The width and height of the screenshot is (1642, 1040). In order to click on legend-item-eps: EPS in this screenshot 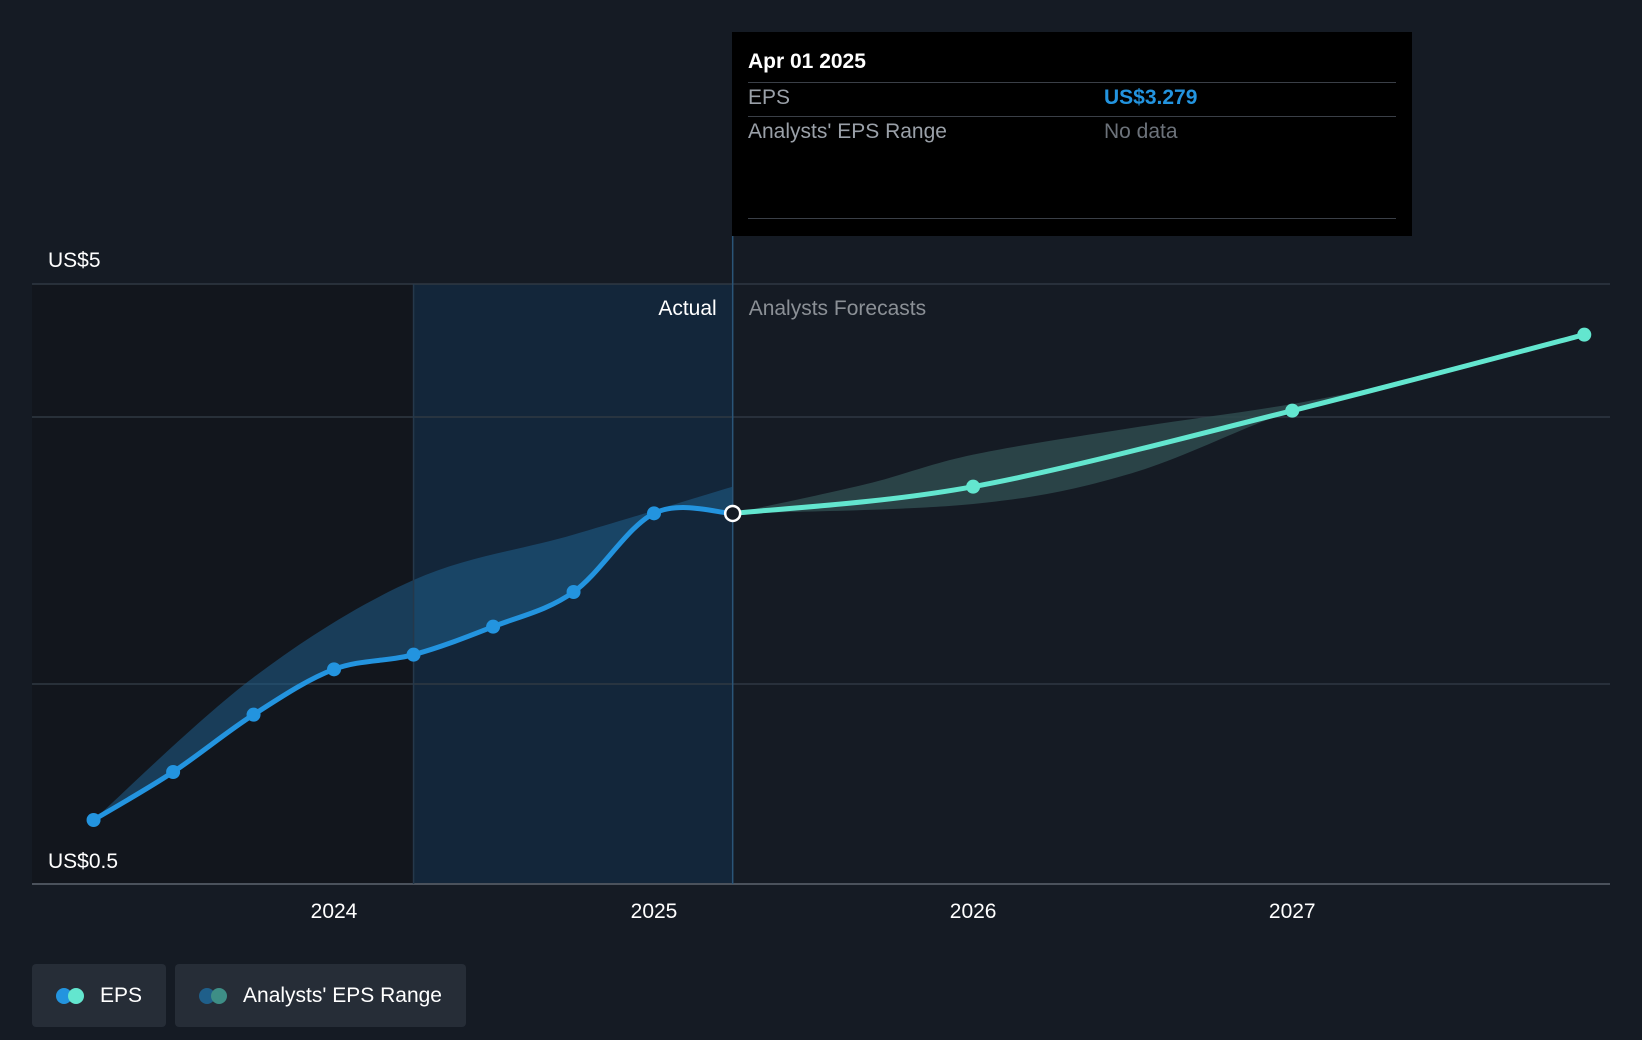, I will do `click(99, 995)`.